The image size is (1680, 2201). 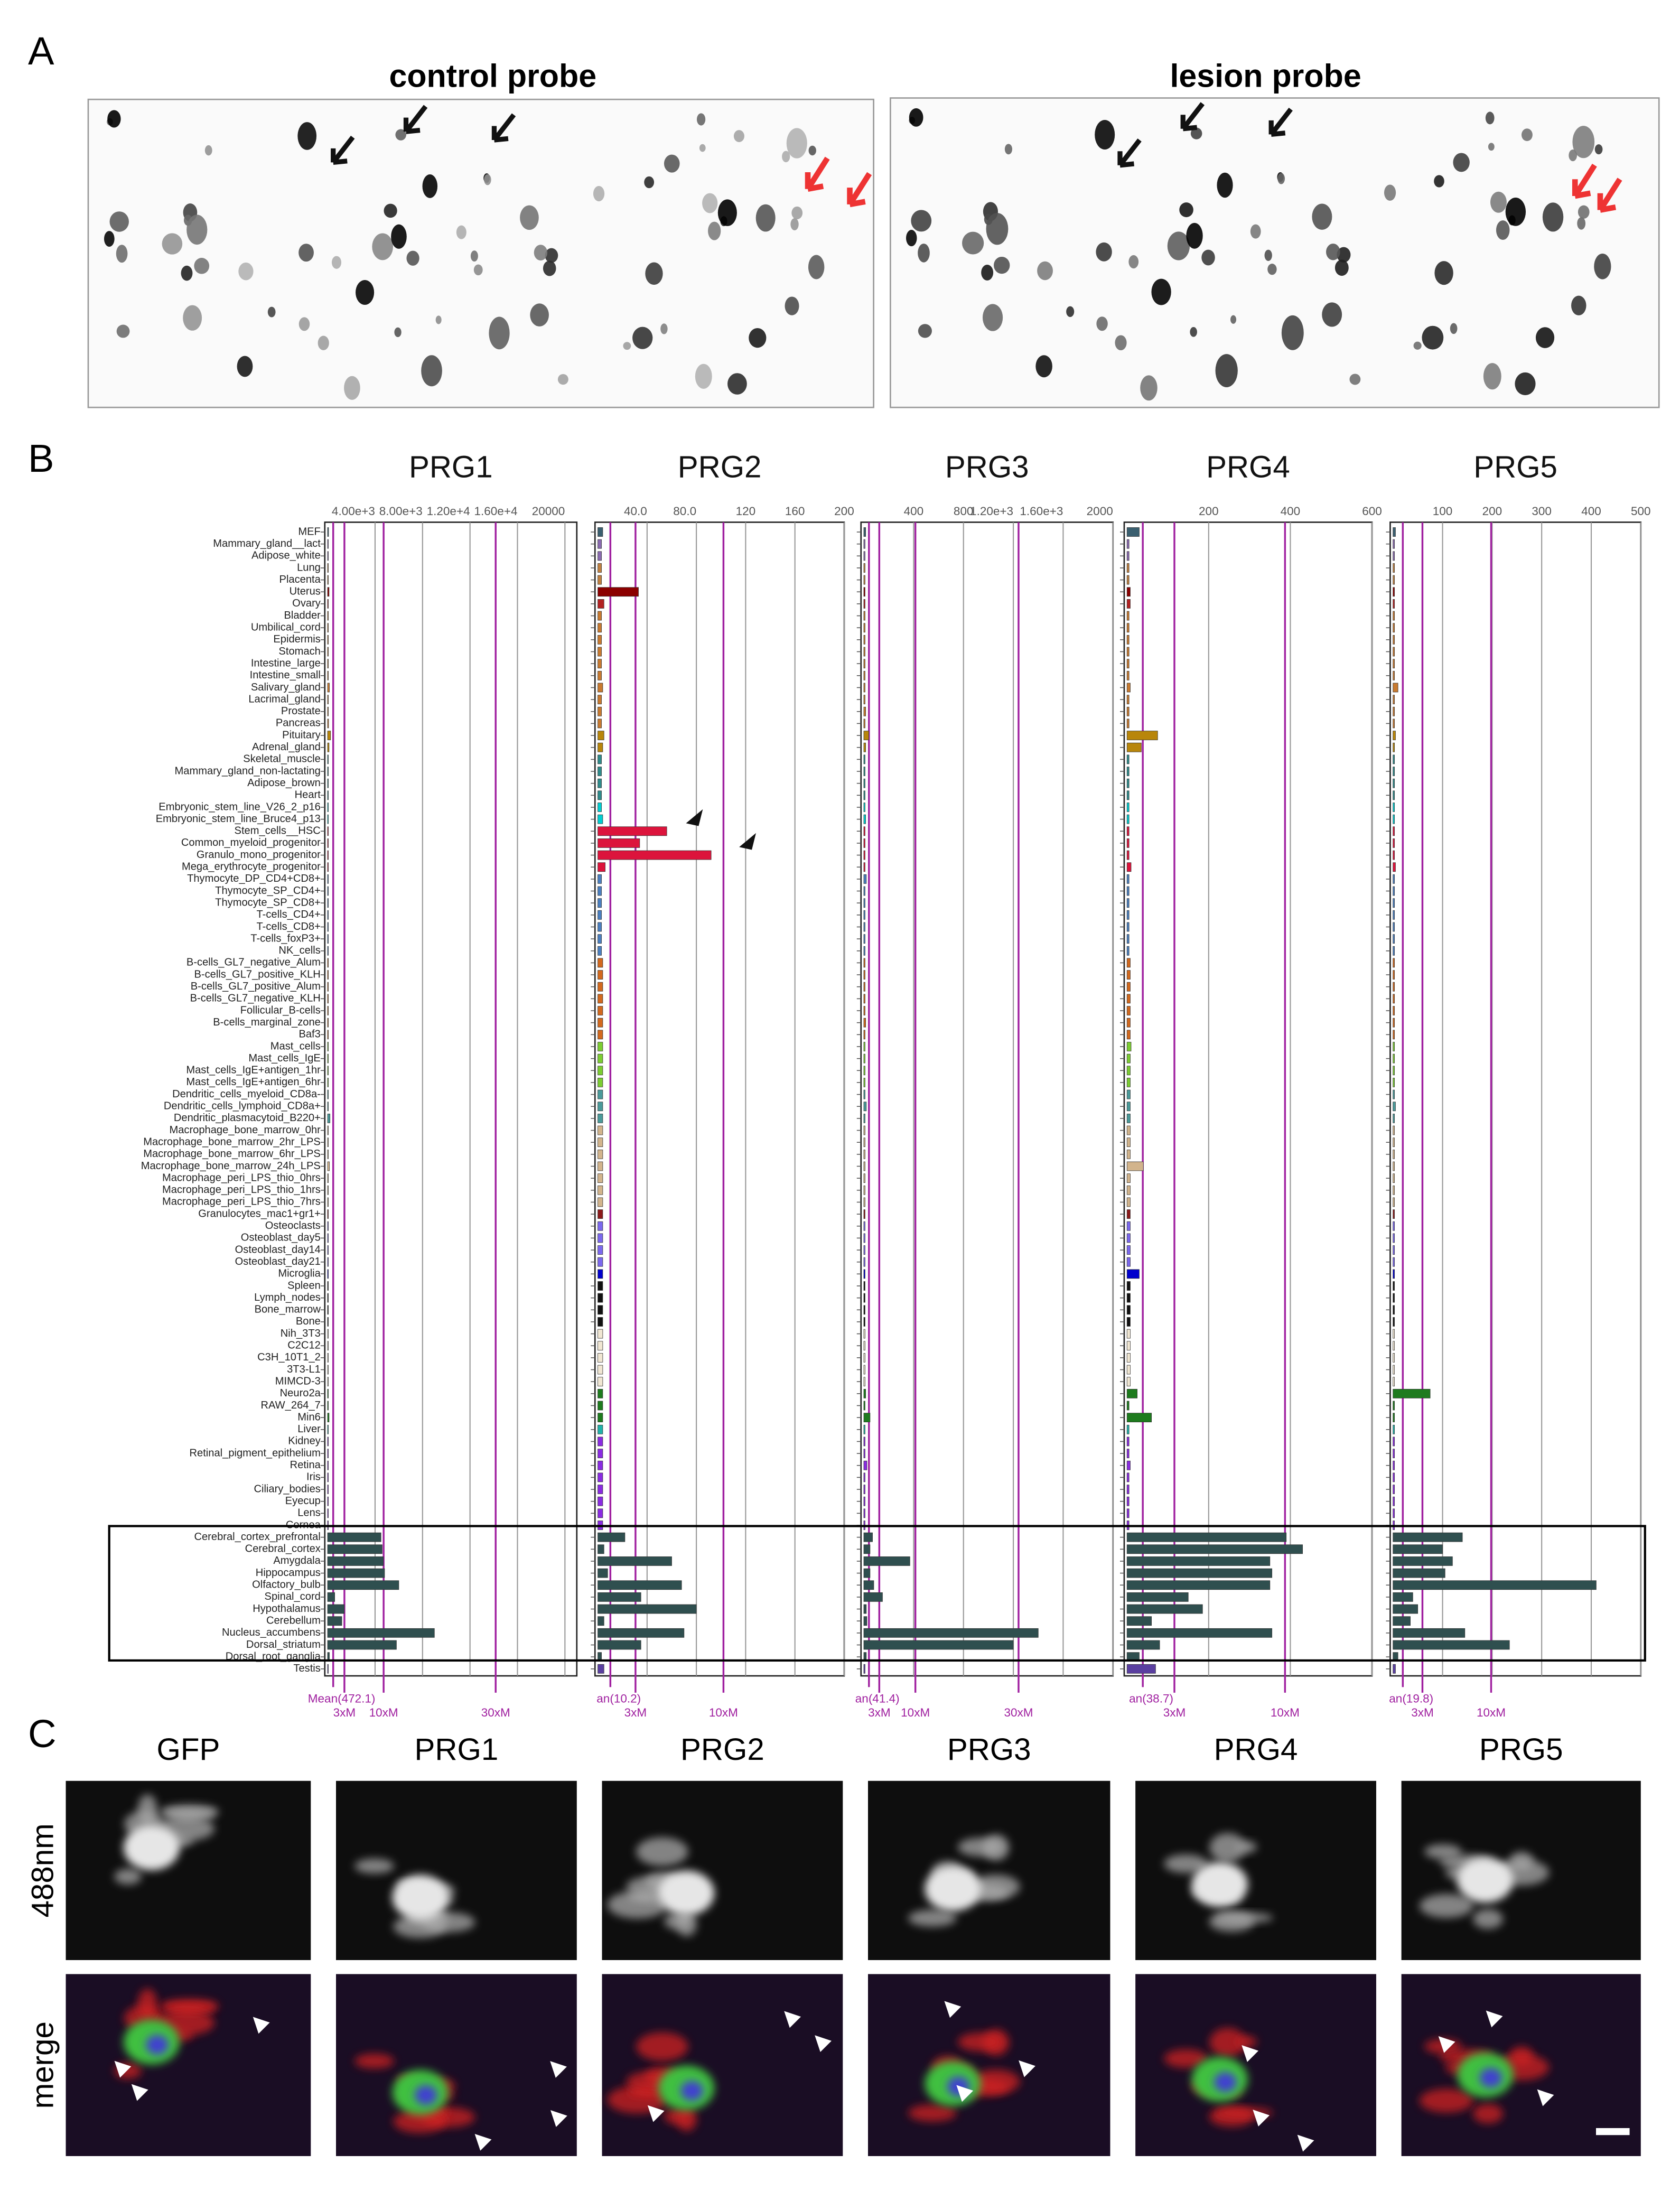 What do you see at coordinates (286, 627) in the screenshot?
I see `tissue-label: Umbilical_cord` at bounding box center [286, 627].